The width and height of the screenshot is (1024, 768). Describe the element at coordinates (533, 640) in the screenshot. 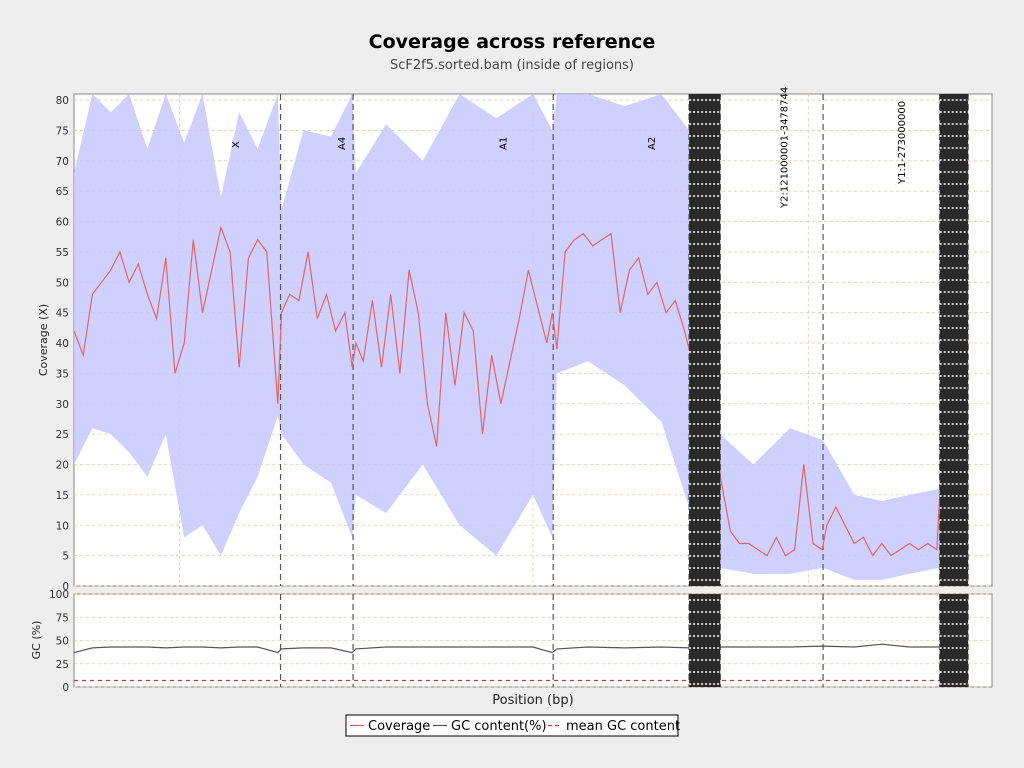

I see `gc-grid` at that location.